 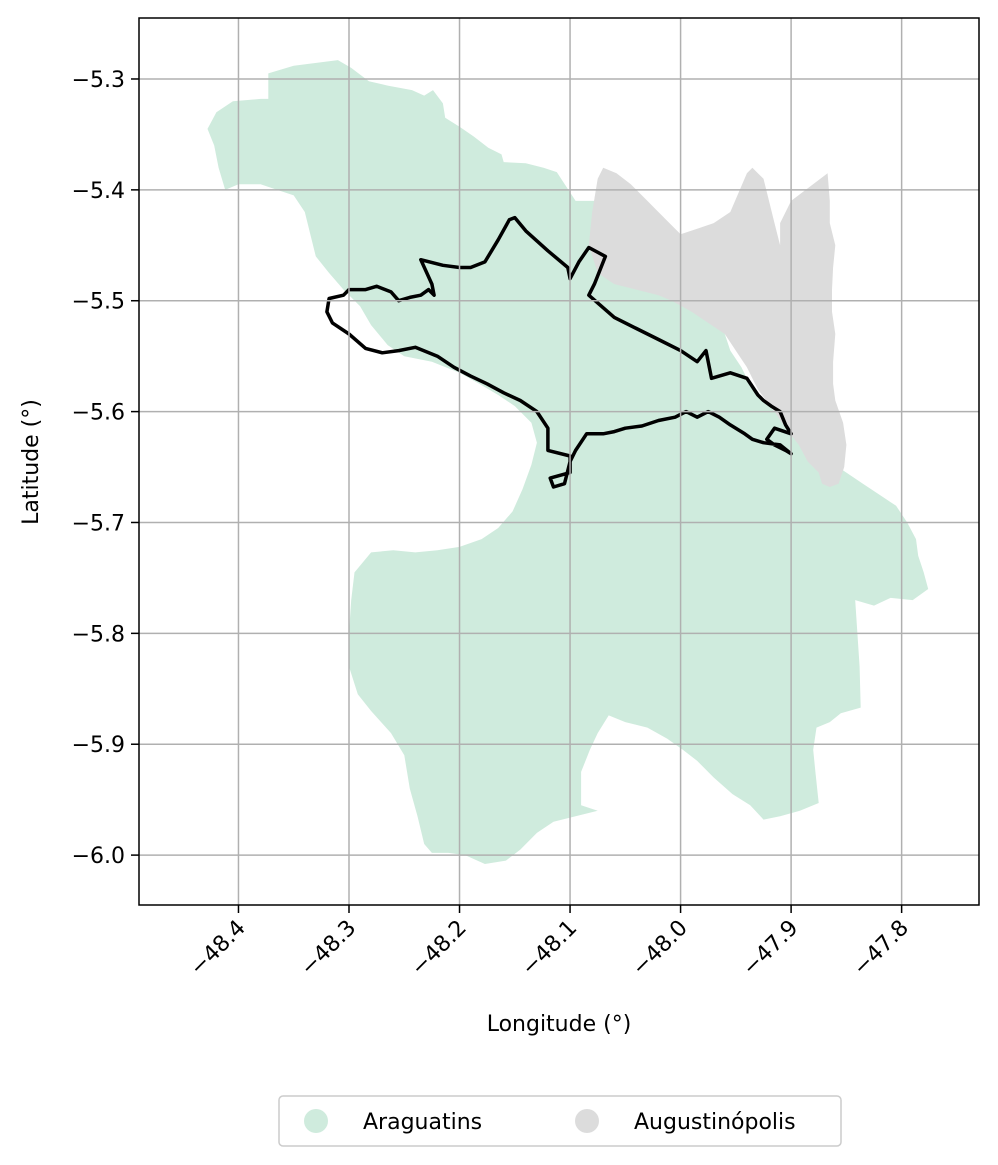 I want to click on legend: Araguatins Augustinópolis, so click(x=560, y=1121).